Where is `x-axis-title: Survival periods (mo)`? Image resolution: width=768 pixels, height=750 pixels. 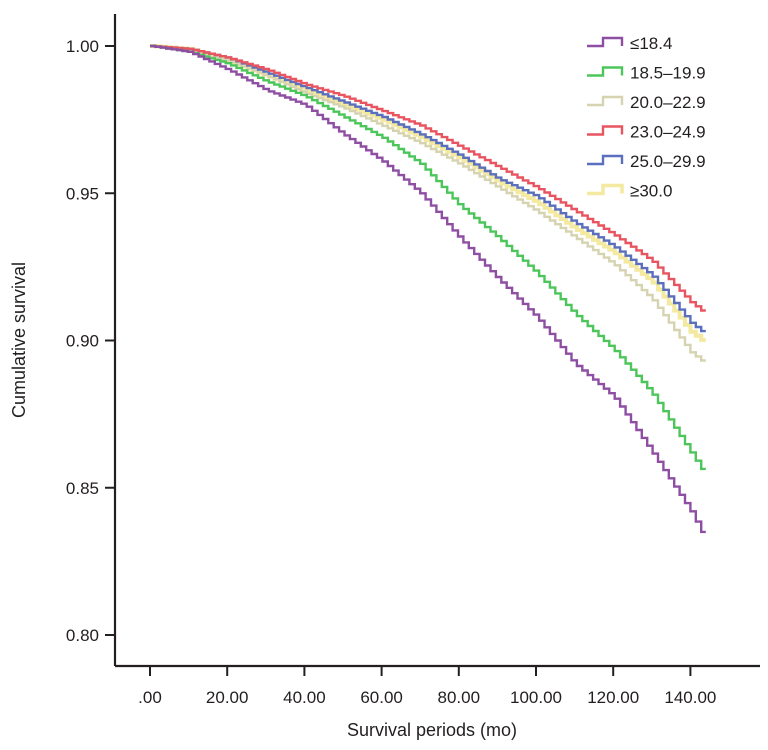 x-axis-title: Survival periods (mo) is located at coordinates (432, 730).